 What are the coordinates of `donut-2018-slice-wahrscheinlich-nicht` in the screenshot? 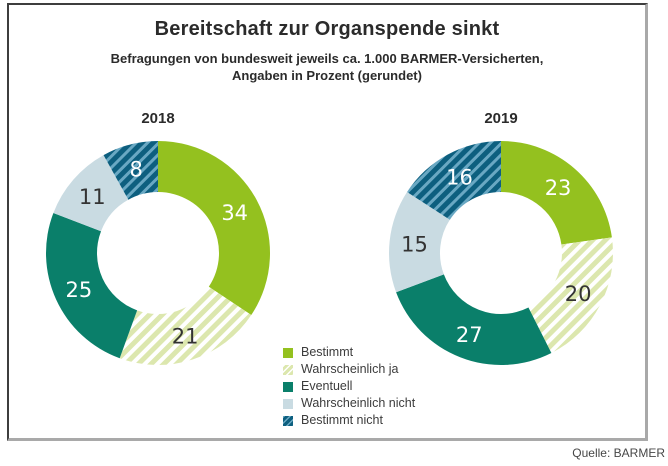 It's located at (91, 193).